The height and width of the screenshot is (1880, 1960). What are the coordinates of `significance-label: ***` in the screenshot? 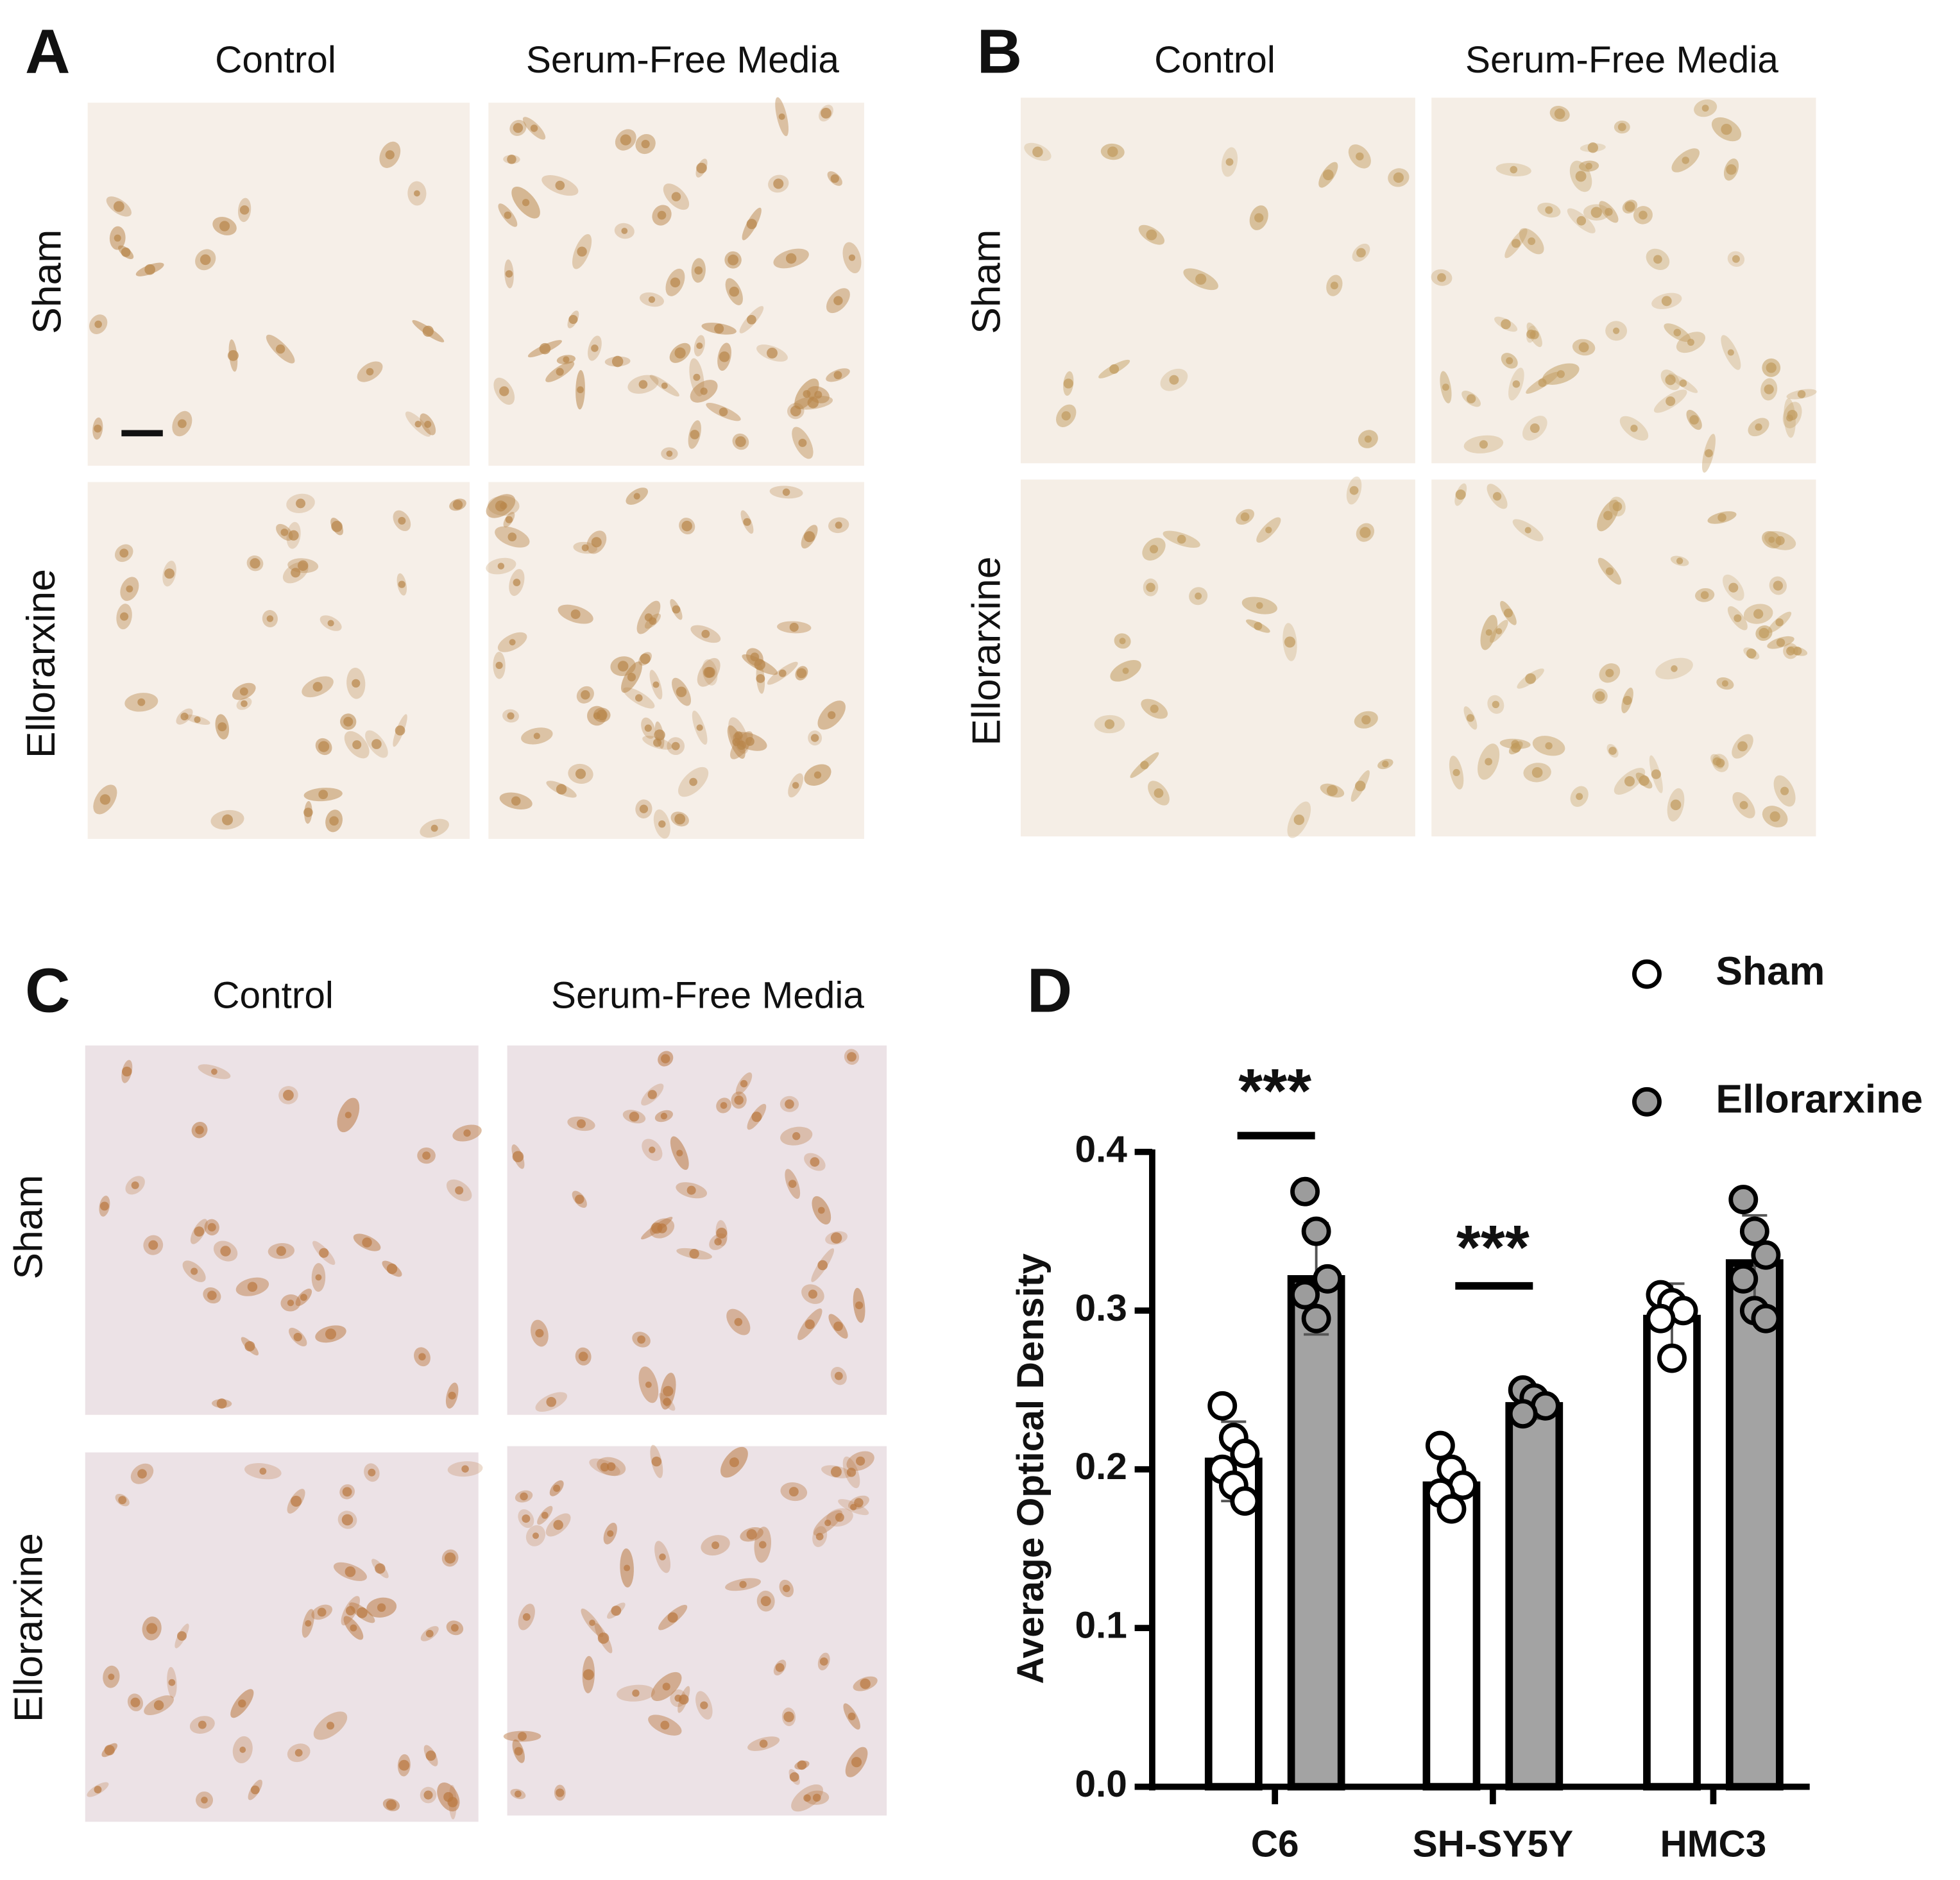 It's located at (1274, 1091).